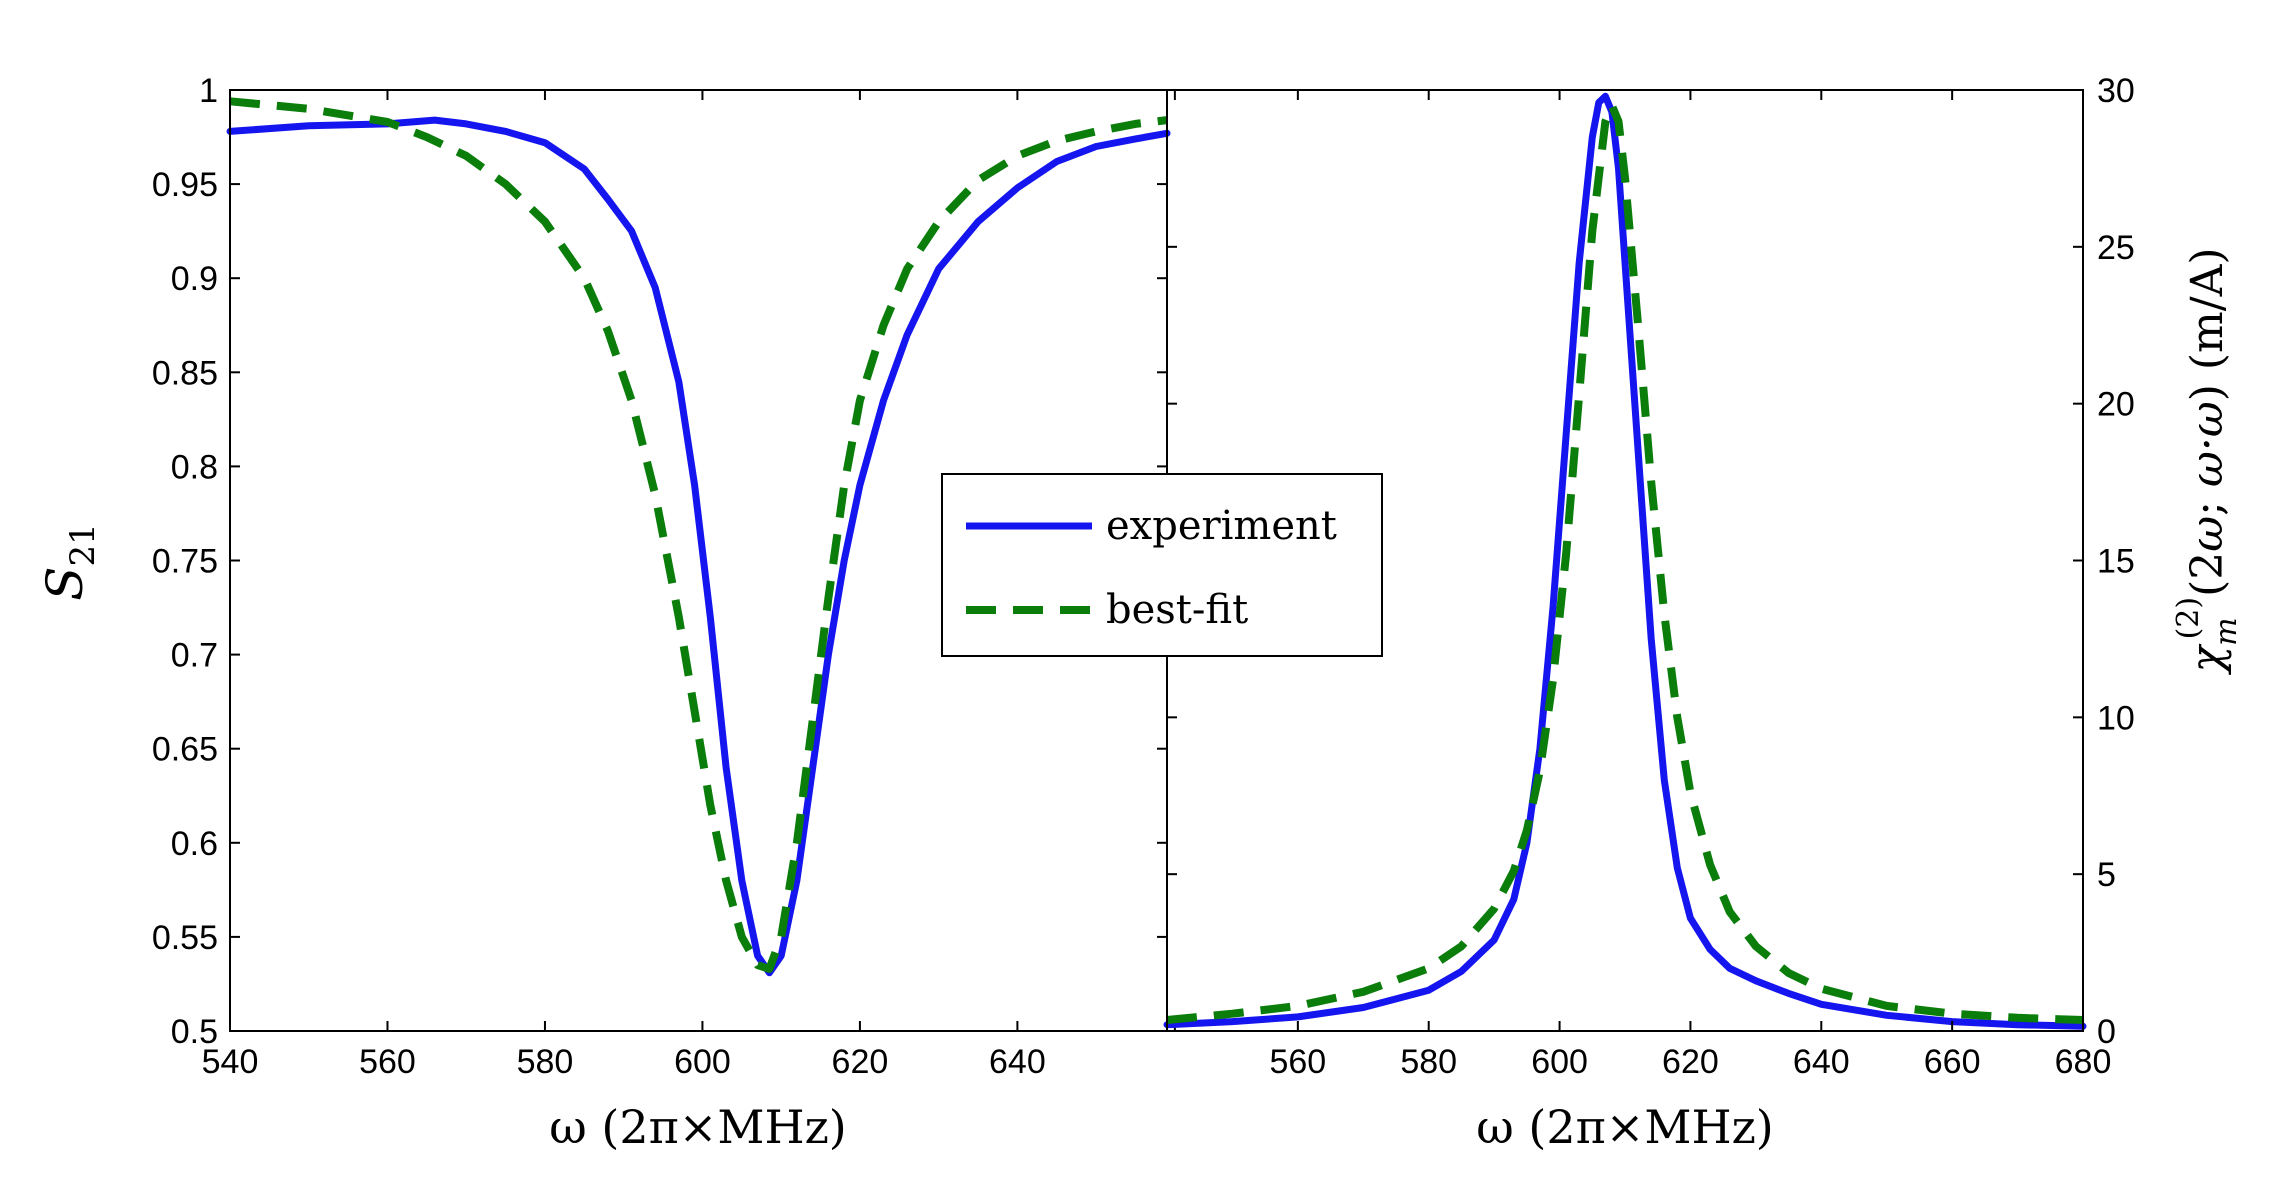 The image size is (2291, 1191). What do you see at coordinates (1952, 1062) in the screenshot?
I see `right-xtick-label: 660` at bounding box center [1952, 1062].